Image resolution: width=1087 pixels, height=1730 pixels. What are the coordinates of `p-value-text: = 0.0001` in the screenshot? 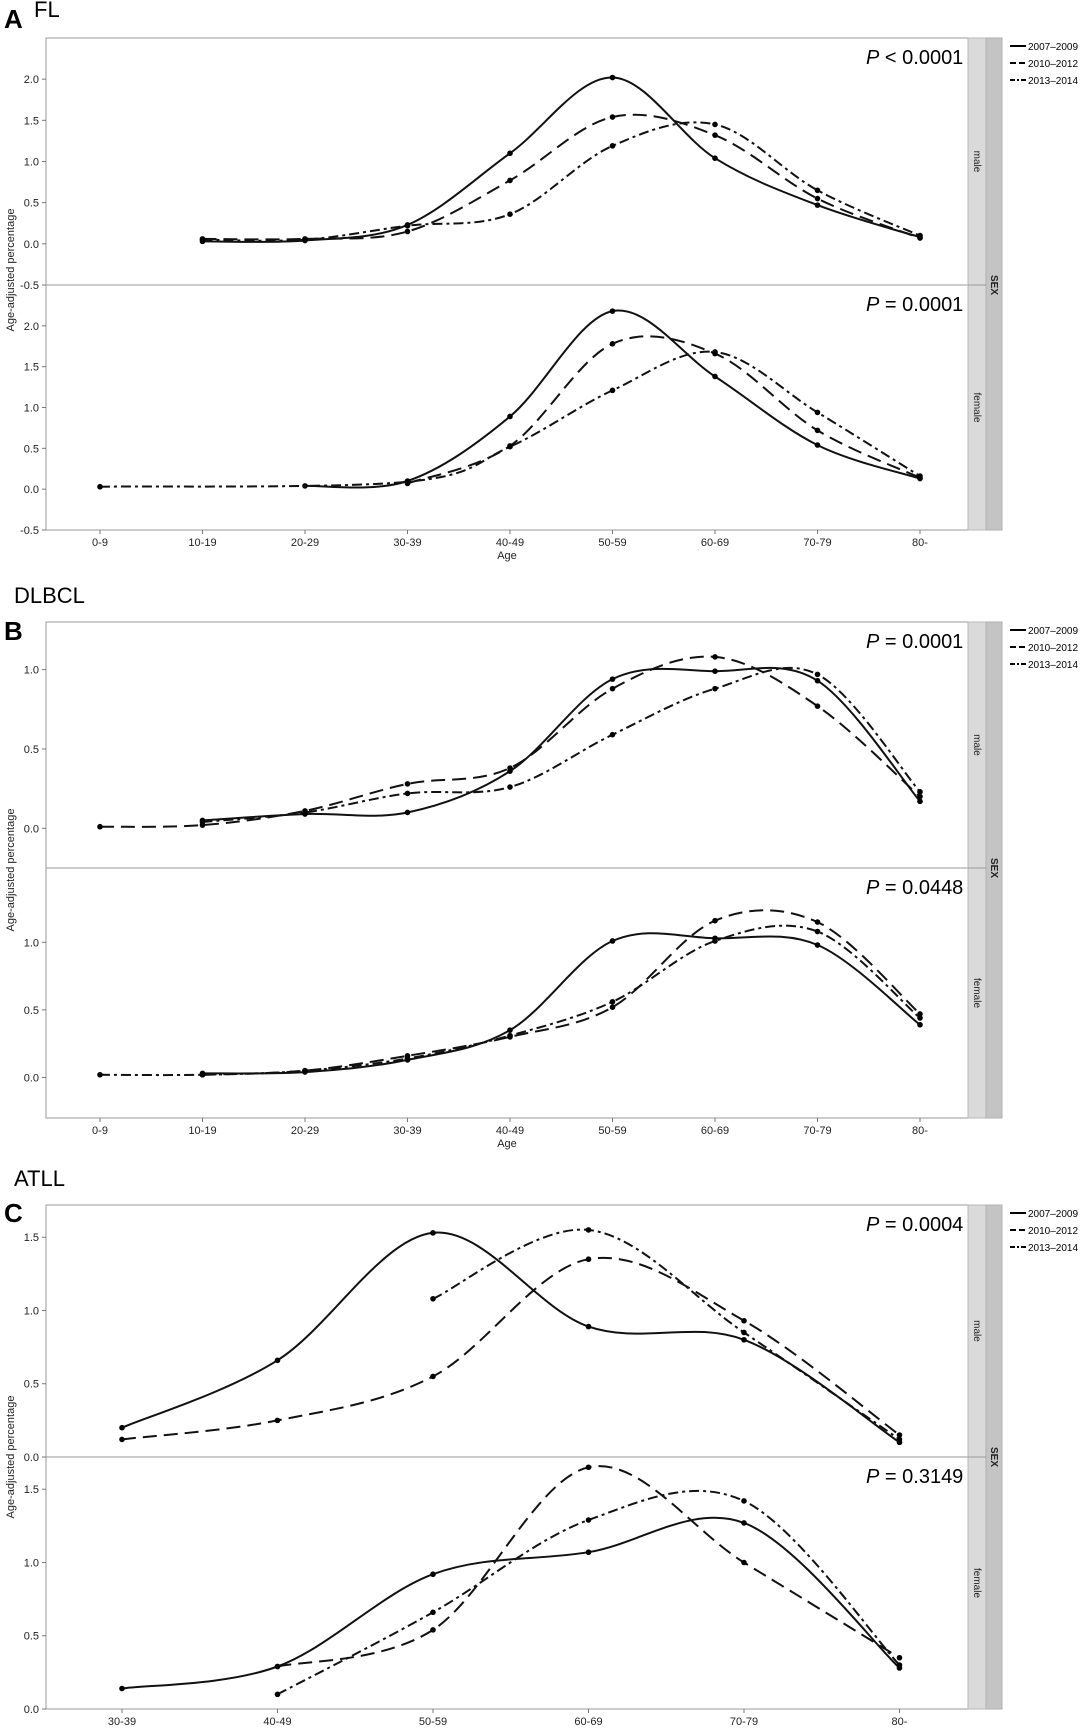 It's located at (921, 642).